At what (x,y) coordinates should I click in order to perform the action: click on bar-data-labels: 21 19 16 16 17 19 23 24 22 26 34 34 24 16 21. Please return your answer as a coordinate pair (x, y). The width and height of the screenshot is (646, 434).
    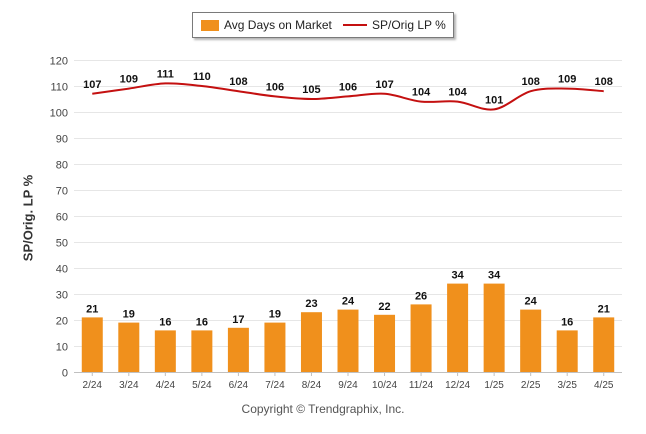
    Looking at the image, I should click on (348, 299).